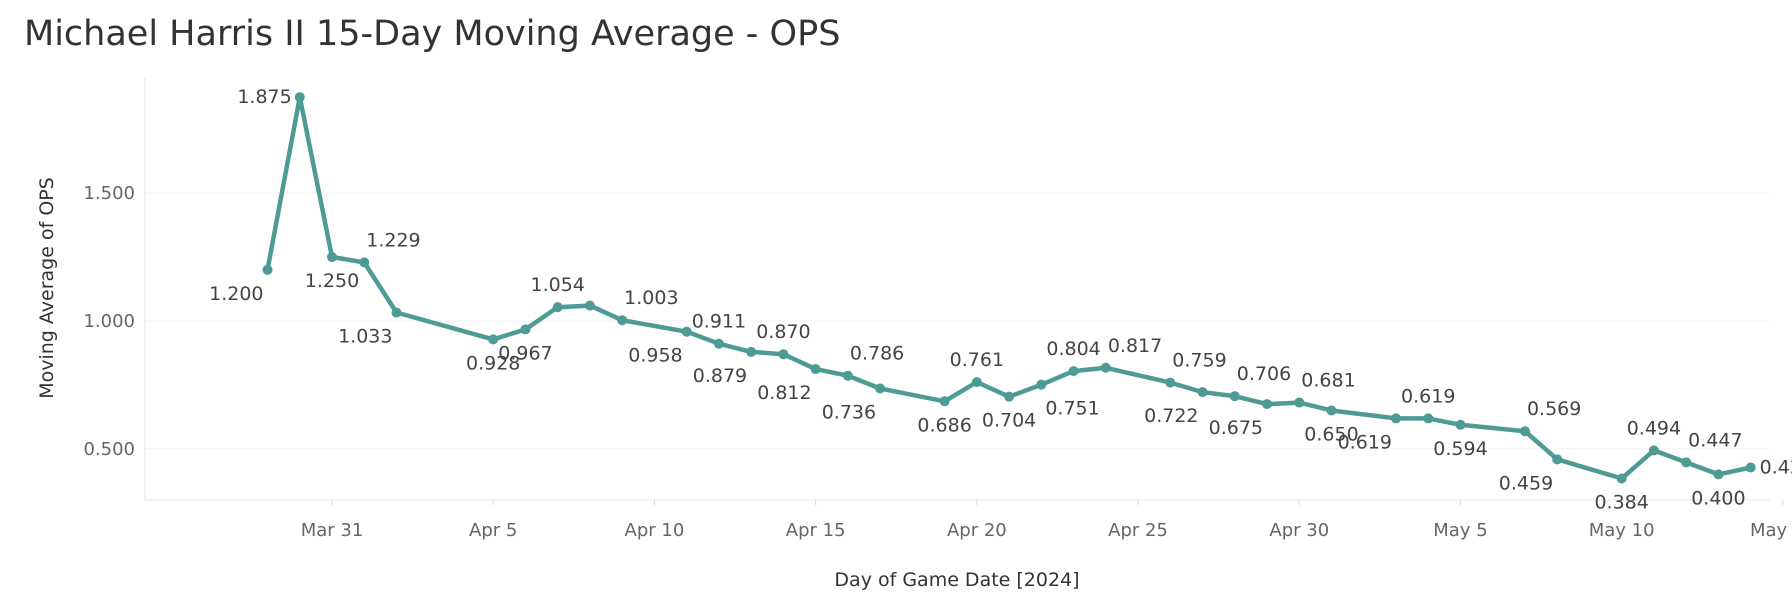 This screenshot has width=1792, height=610. Describe the element at coordinates (816, 530) in the screenshot. I see `x-tick-label: Apr 15` at that location.